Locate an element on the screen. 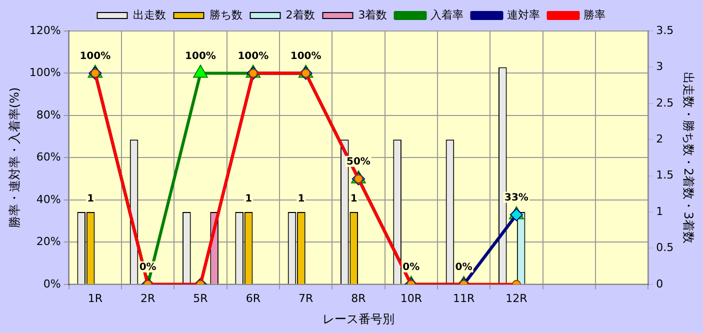  x-axis-title: レース番号別 is located at coordinates (358, 319).